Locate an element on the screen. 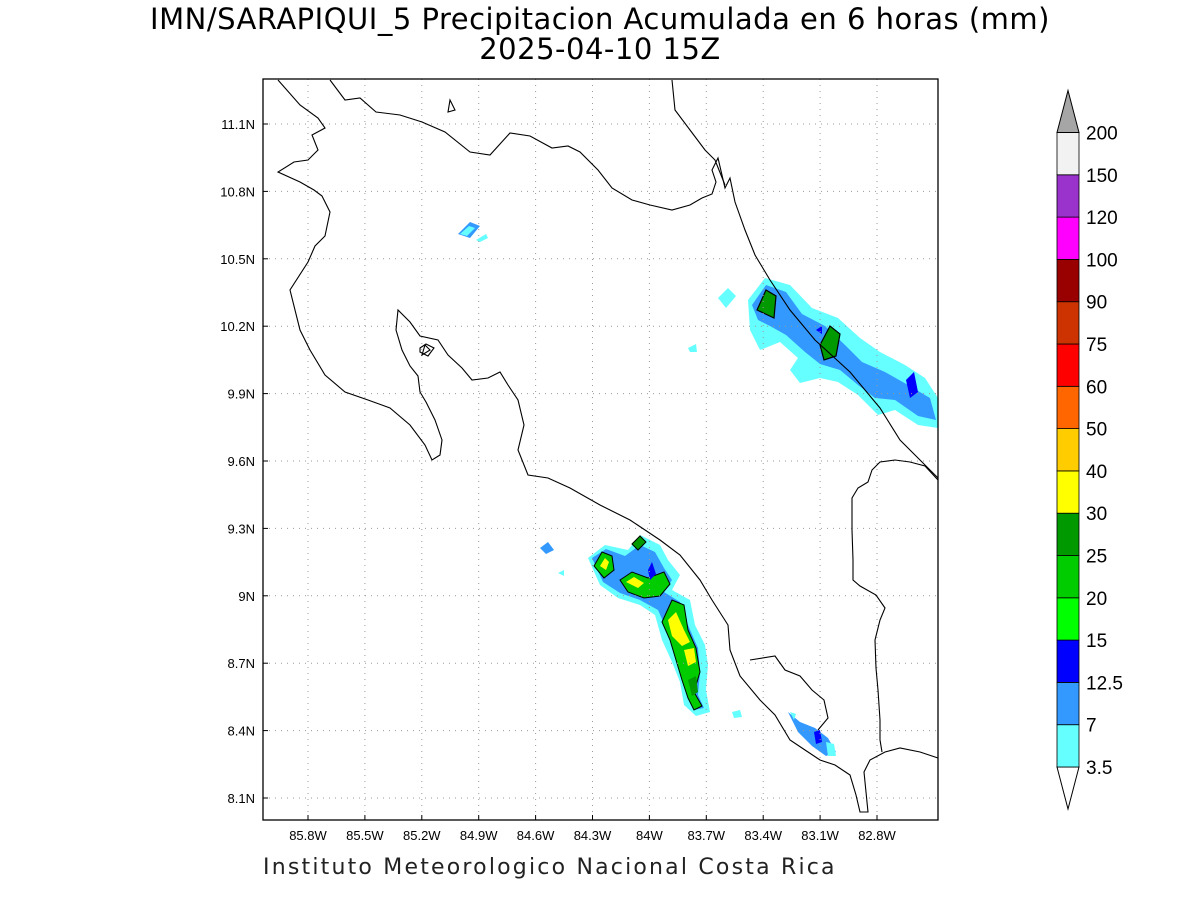 The width and height of the screenshot is (1200, 900). island-north is located at coordinates (451, 105).